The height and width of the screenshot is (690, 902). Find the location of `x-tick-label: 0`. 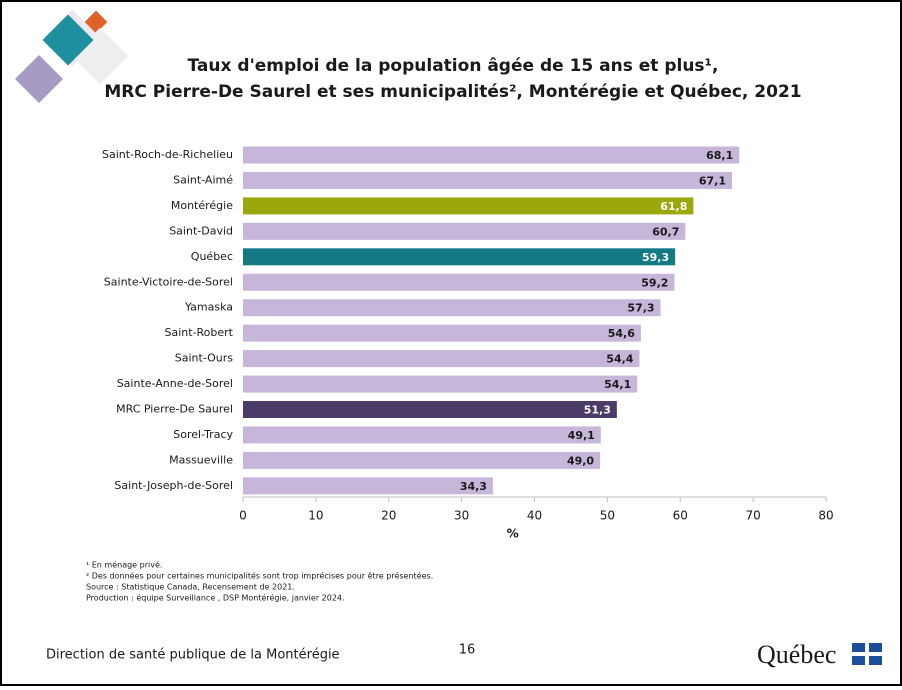

x-tick-label: 0 is located at coordinates (243, 516).